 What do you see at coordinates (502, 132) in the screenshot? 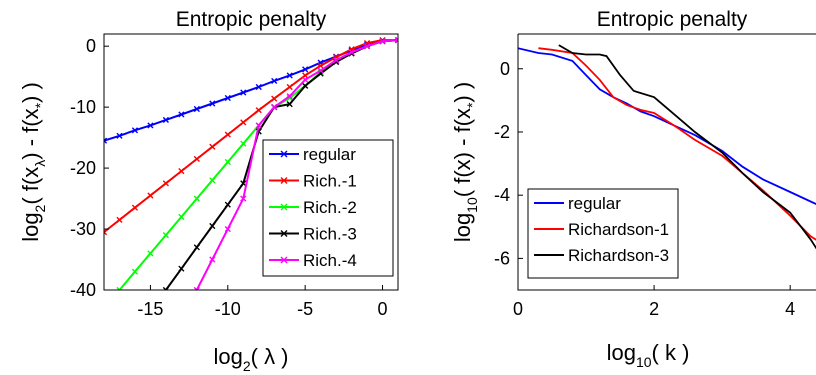
I see `right-y-tick-label: -2` at bounding box center [502, 132].